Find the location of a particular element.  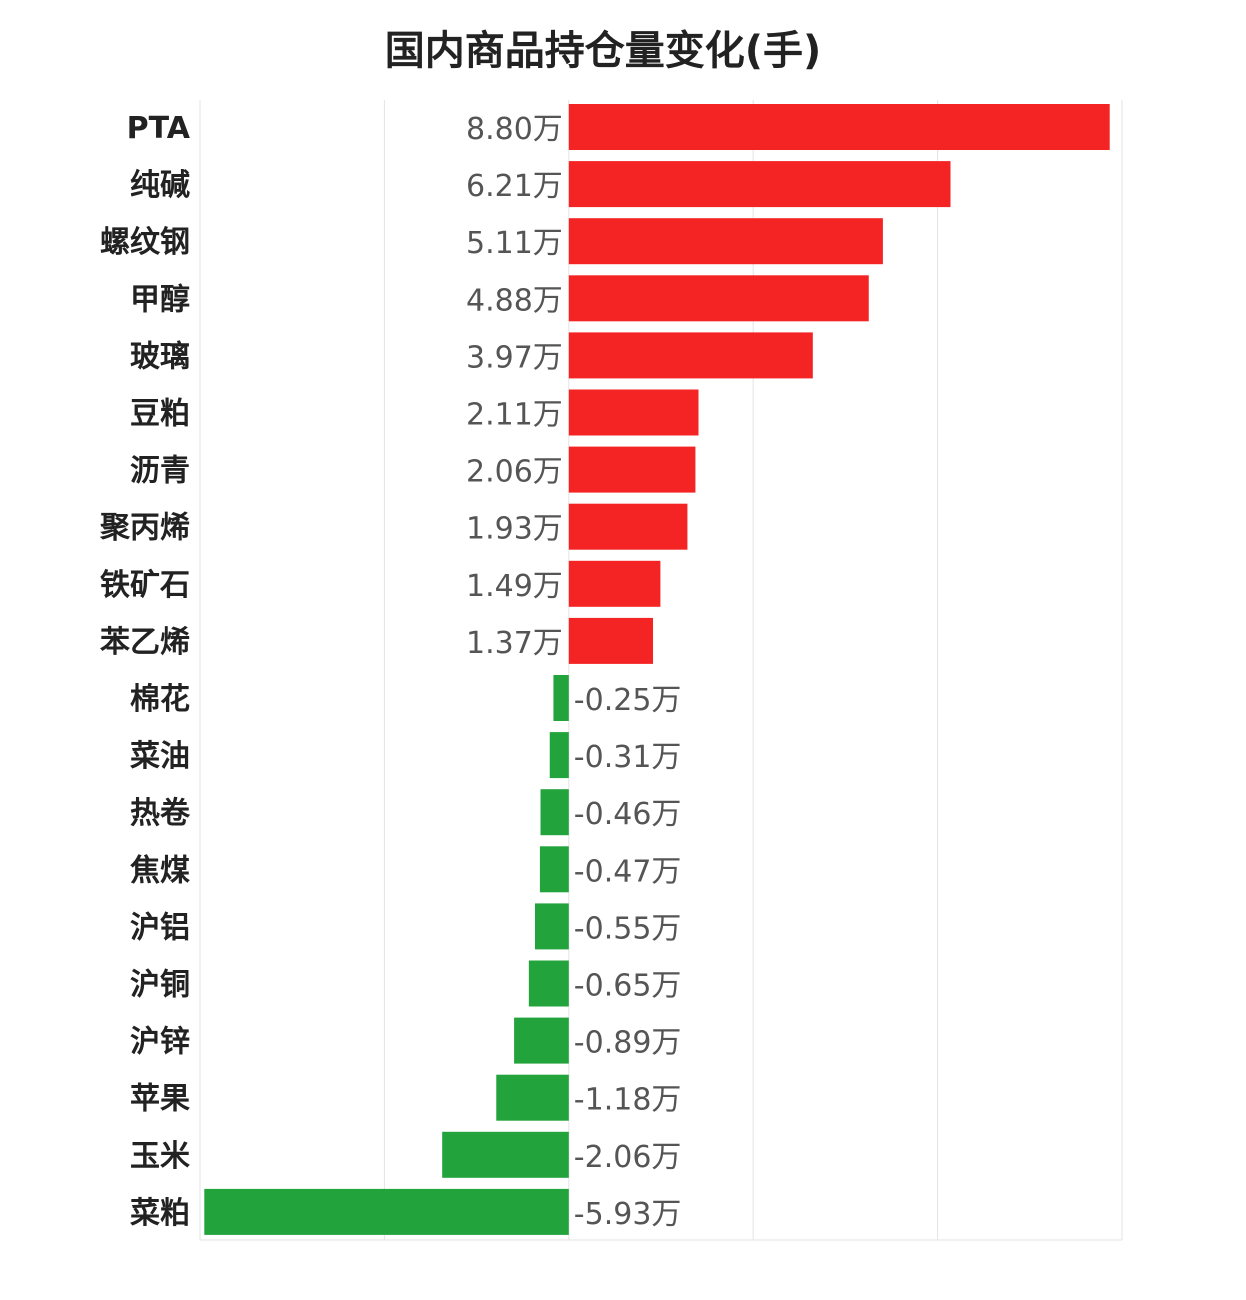

category-label: 沪铝 is located at coordinates (160, 927).